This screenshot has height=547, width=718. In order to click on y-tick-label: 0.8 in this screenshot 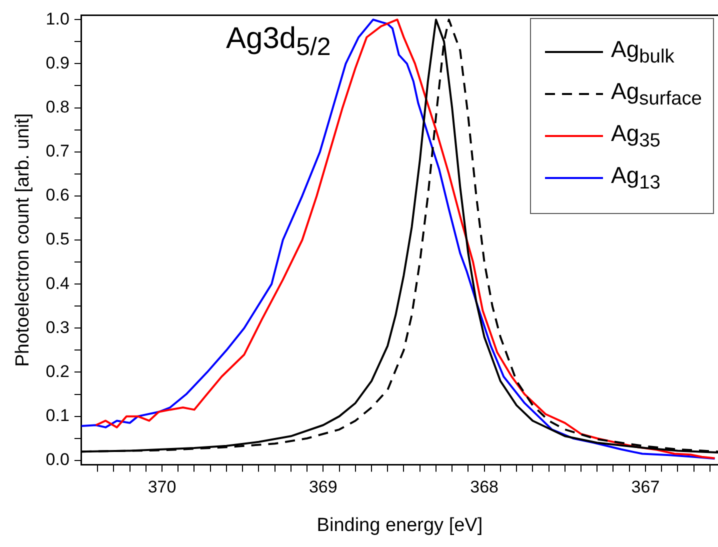, I will do `click(58, 106)`.